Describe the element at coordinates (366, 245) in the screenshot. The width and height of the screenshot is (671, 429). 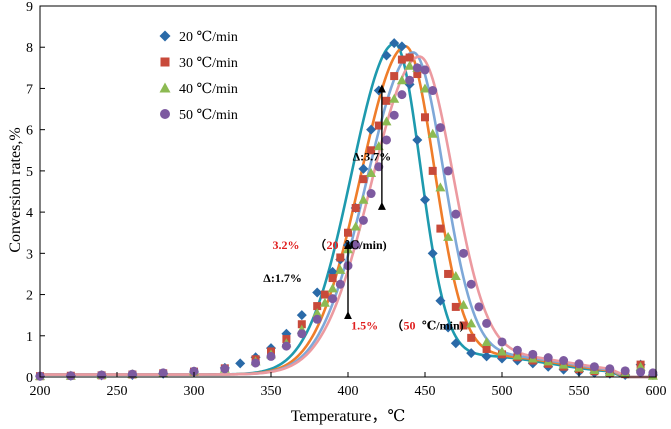
I see `annotation-pct-32-rate-unit: ℃/min)` at that location.